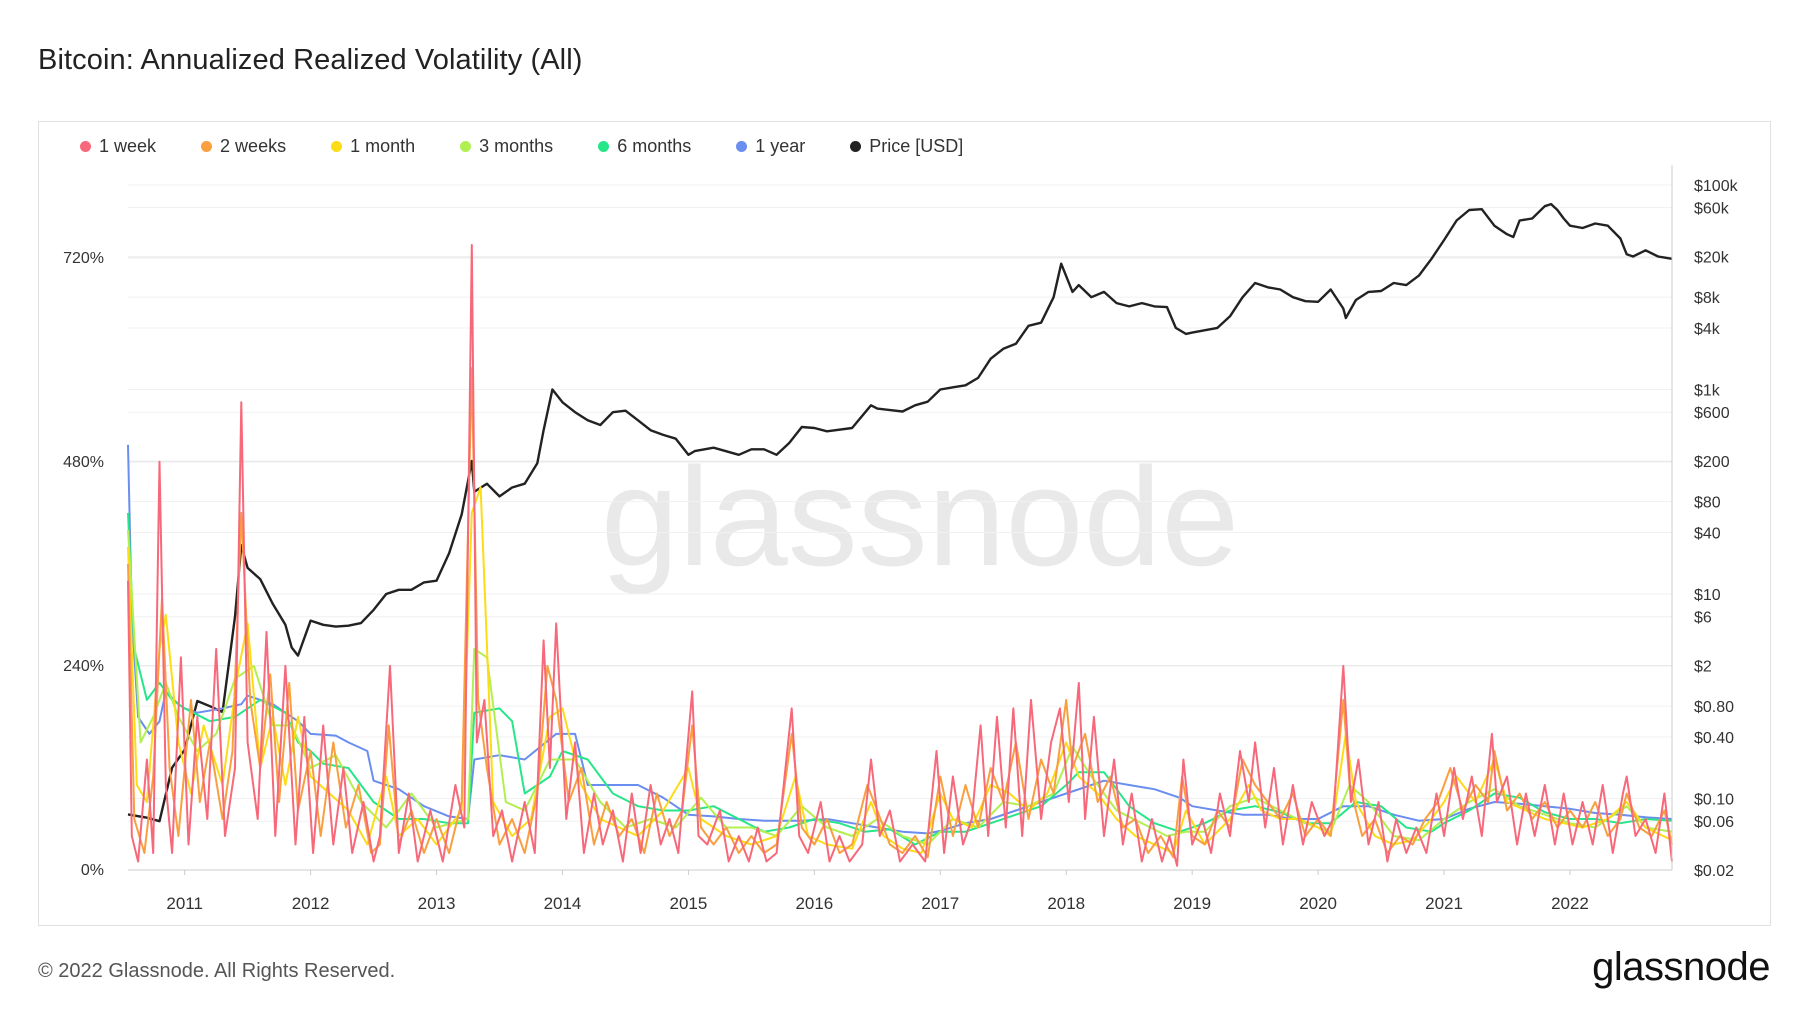  I want to click on copyright-notice: © 2022 Glassnode. All Rights Reserved., so click(217, 971).